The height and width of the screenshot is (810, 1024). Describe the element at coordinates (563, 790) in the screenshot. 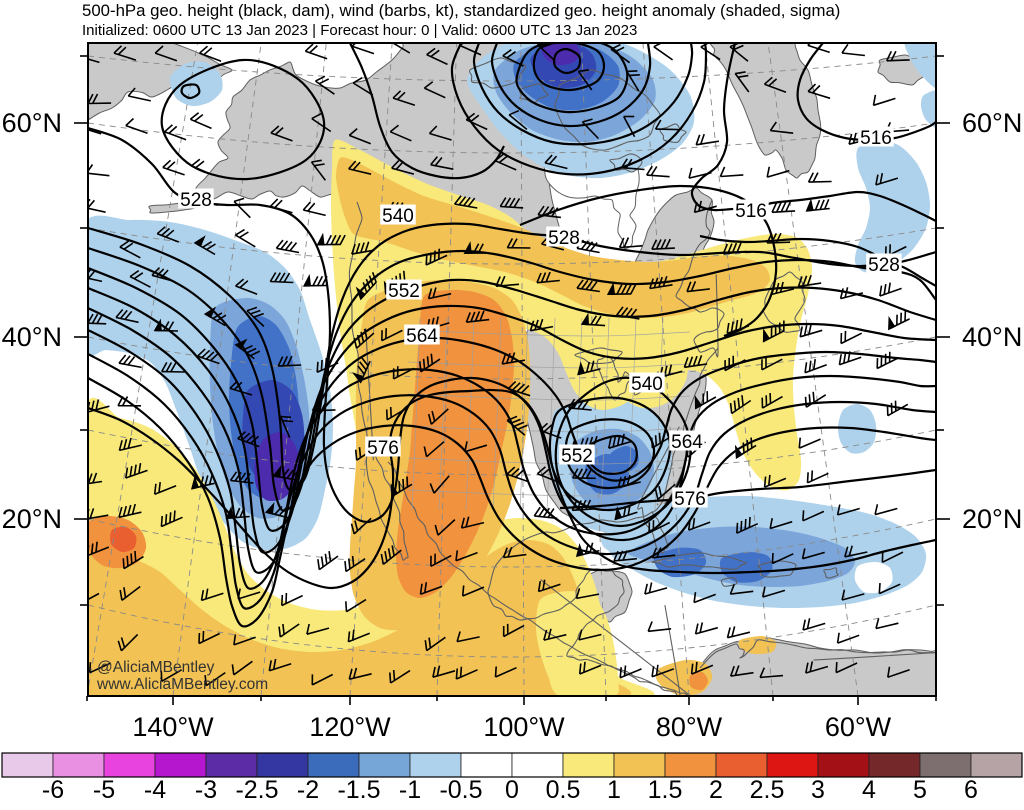

I see `svg-text: 0.5` at that location.